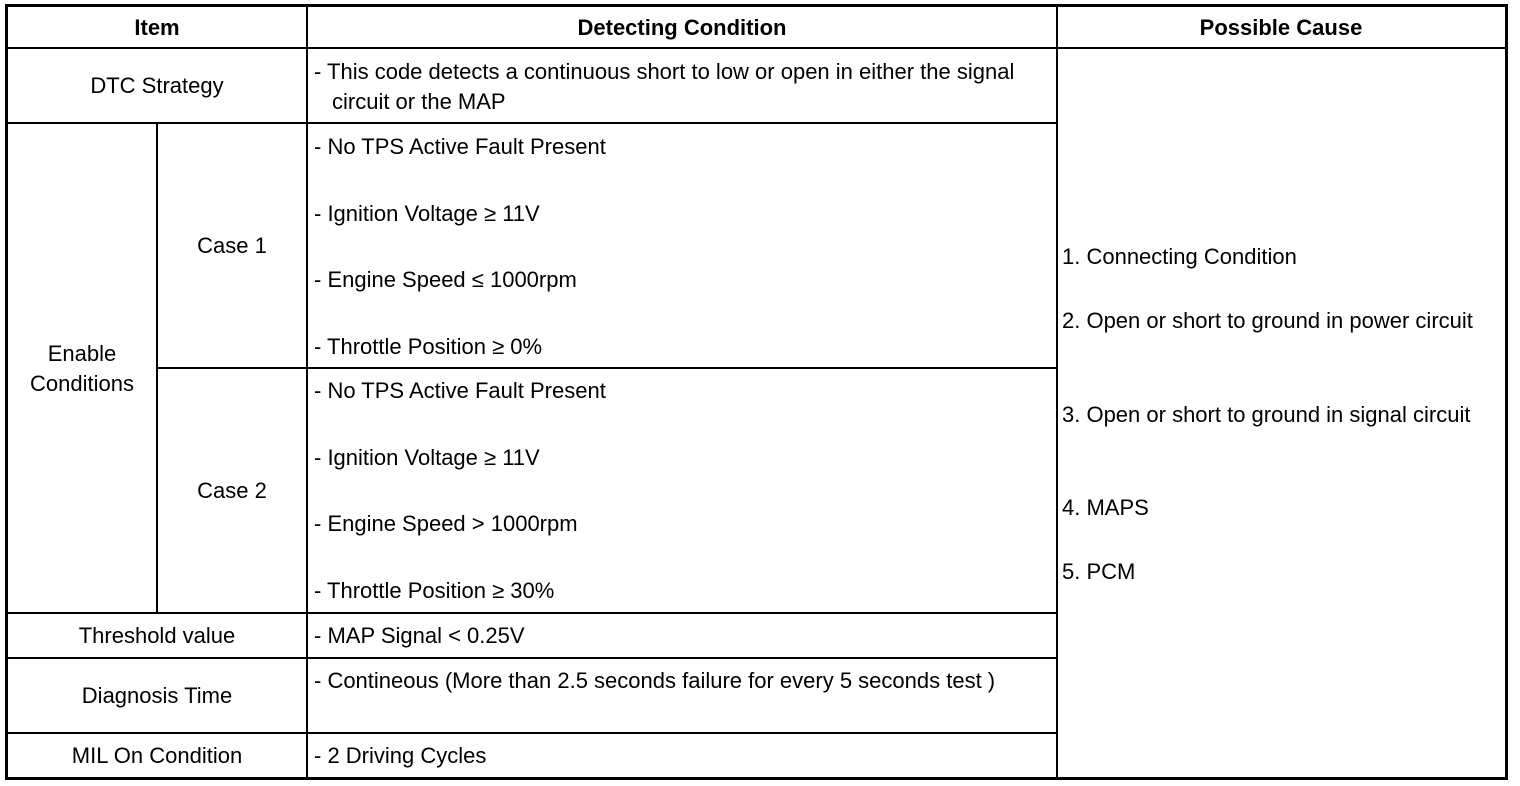  I want to click on case2-condition: - Throttle Position ≥ 30%, so click(434, 590).